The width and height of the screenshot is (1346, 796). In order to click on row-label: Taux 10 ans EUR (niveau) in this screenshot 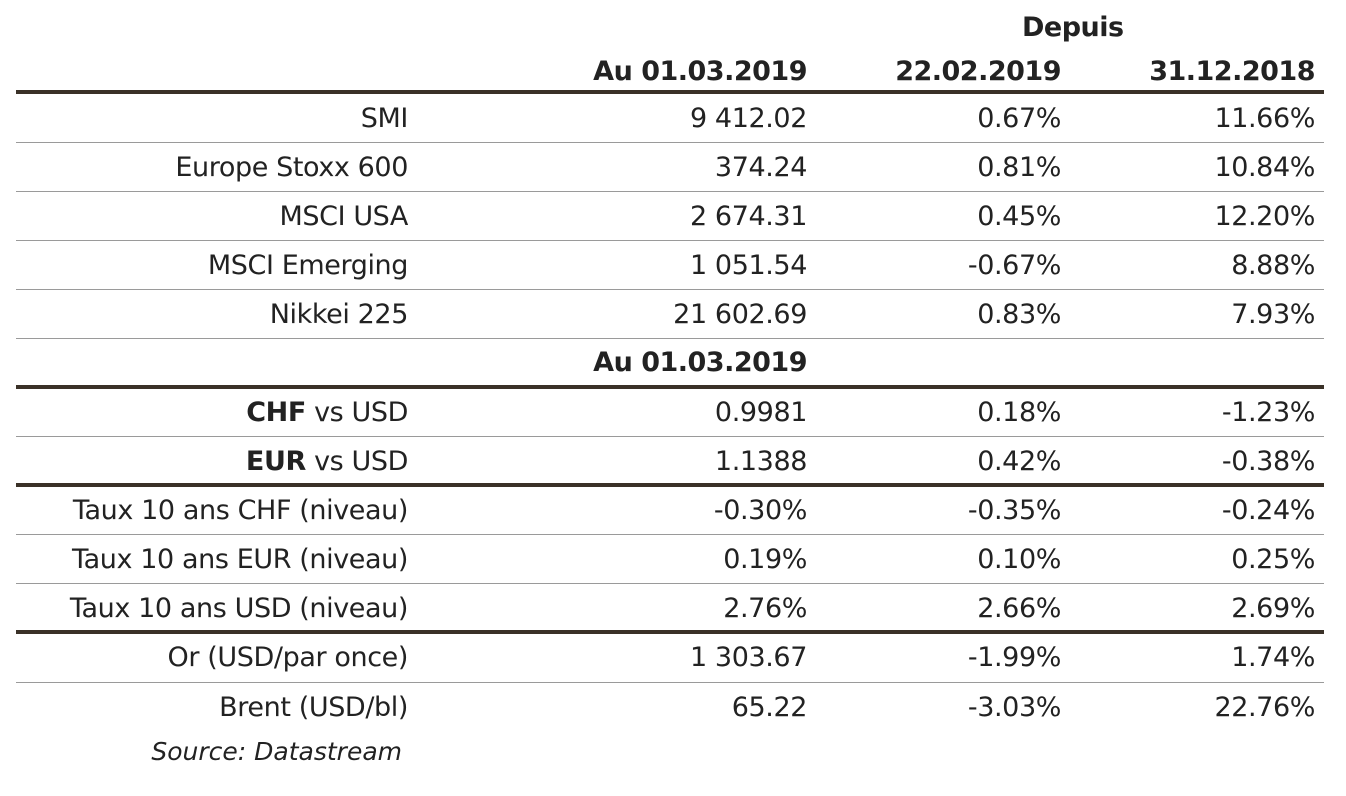, I will do `click(240, 559)`.